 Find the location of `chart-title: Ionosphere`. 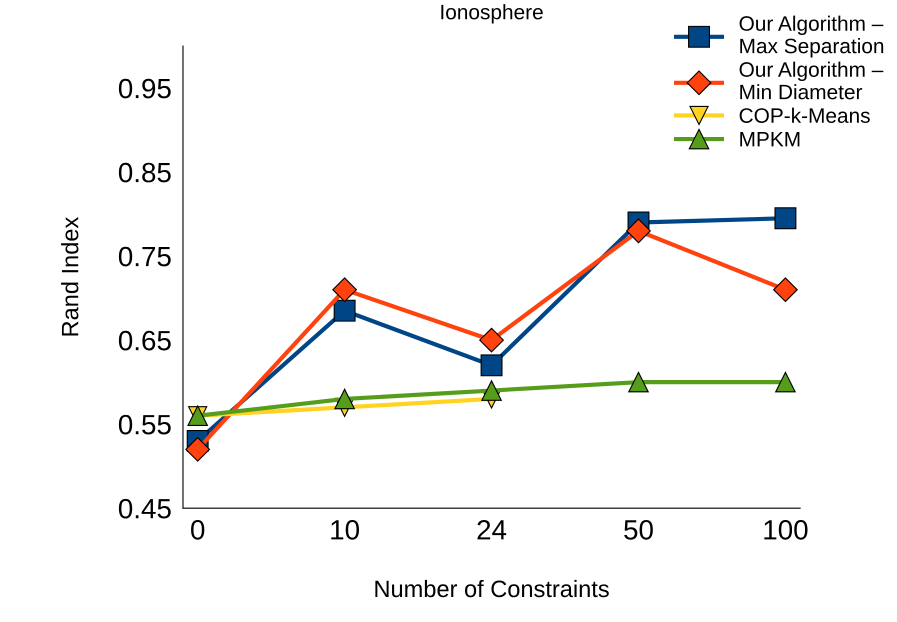

chart-title: Ionosphere is located at coordinates (492, 14).